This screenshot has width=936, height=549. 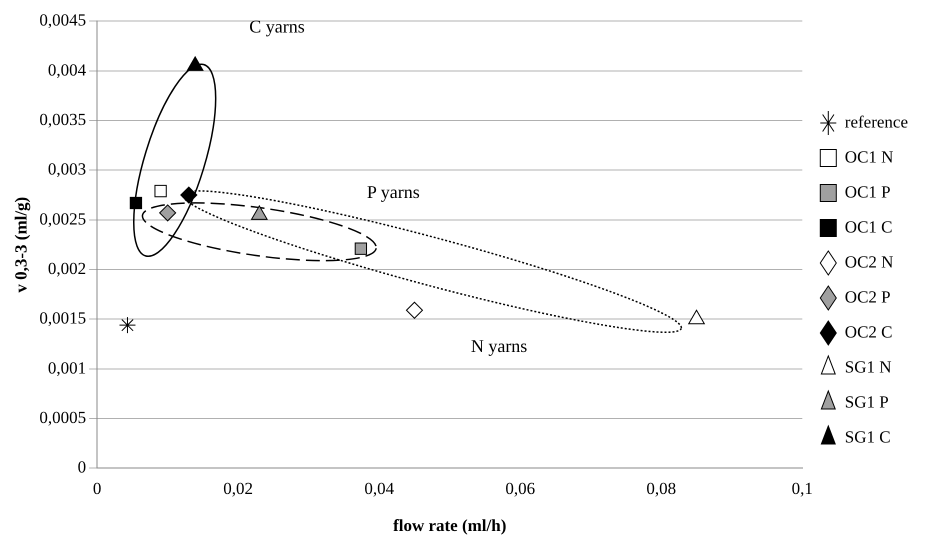 What do you see at coordinates (67, 70) in the screenshot?
I see `y-tick-label: 0,004` at bounding box center [67, 70].